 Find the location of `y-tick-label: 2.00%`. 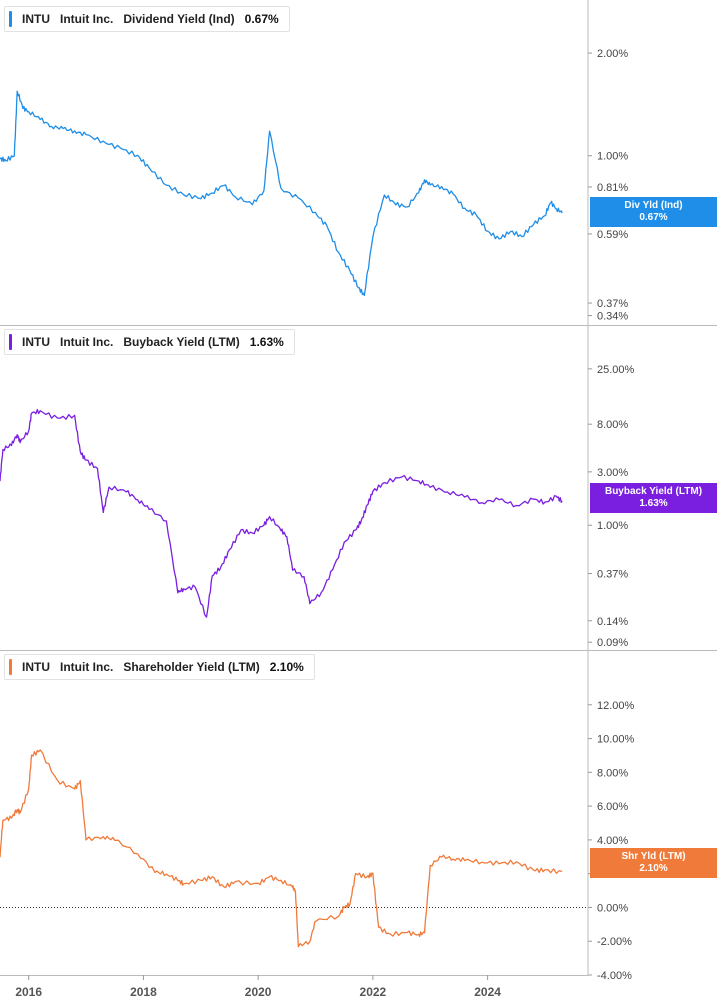

y-tick-label: 2.00% is located at coordinates (612, 54).